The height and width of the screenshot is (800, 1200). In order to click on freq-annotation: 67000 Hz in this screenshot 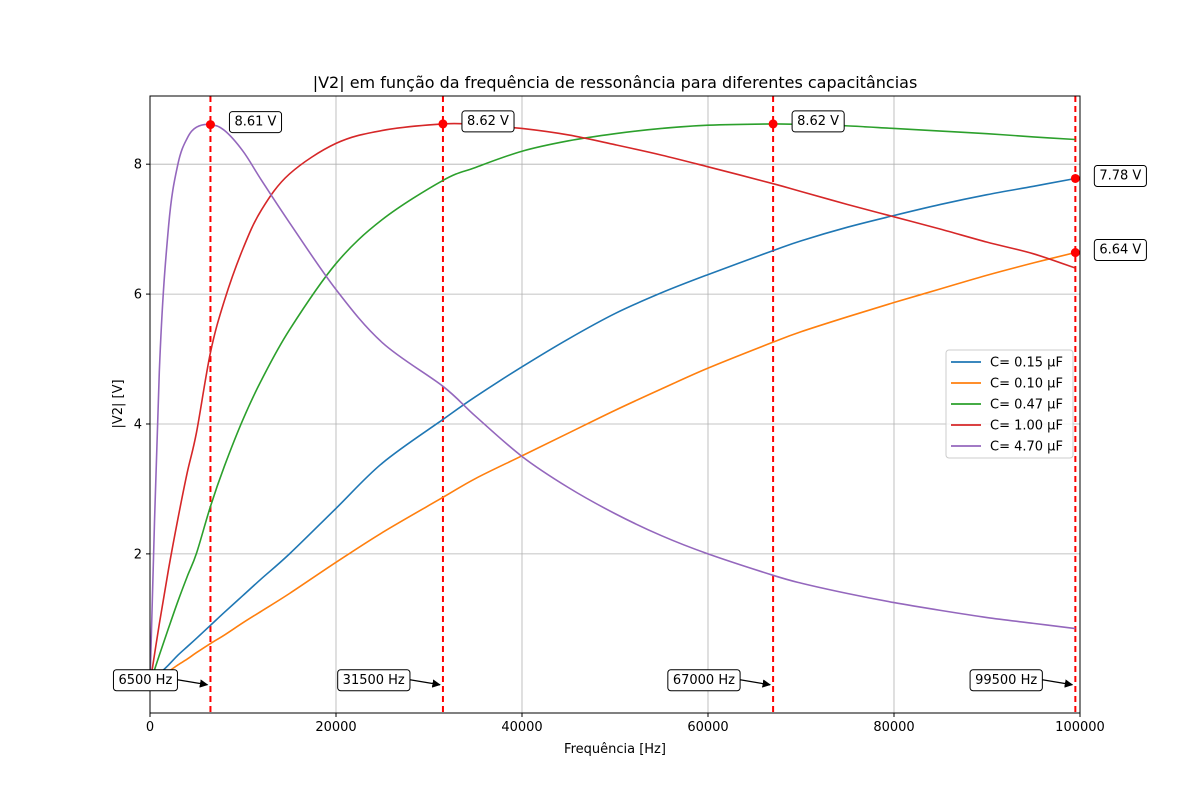, I will do `click(719, 680)`.